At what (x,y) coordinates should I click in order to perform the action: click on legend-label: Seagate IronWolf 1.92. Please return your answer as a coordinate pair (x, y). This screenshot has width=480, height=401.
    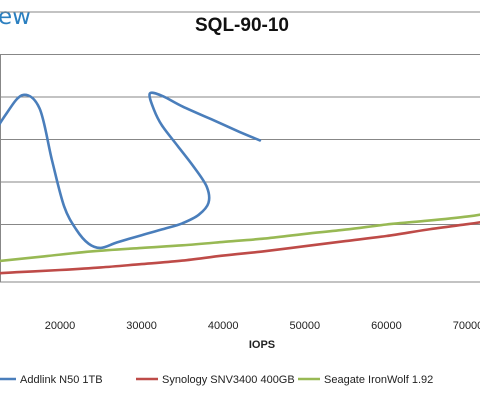
    Looking at the image, I should click on (378, 380).